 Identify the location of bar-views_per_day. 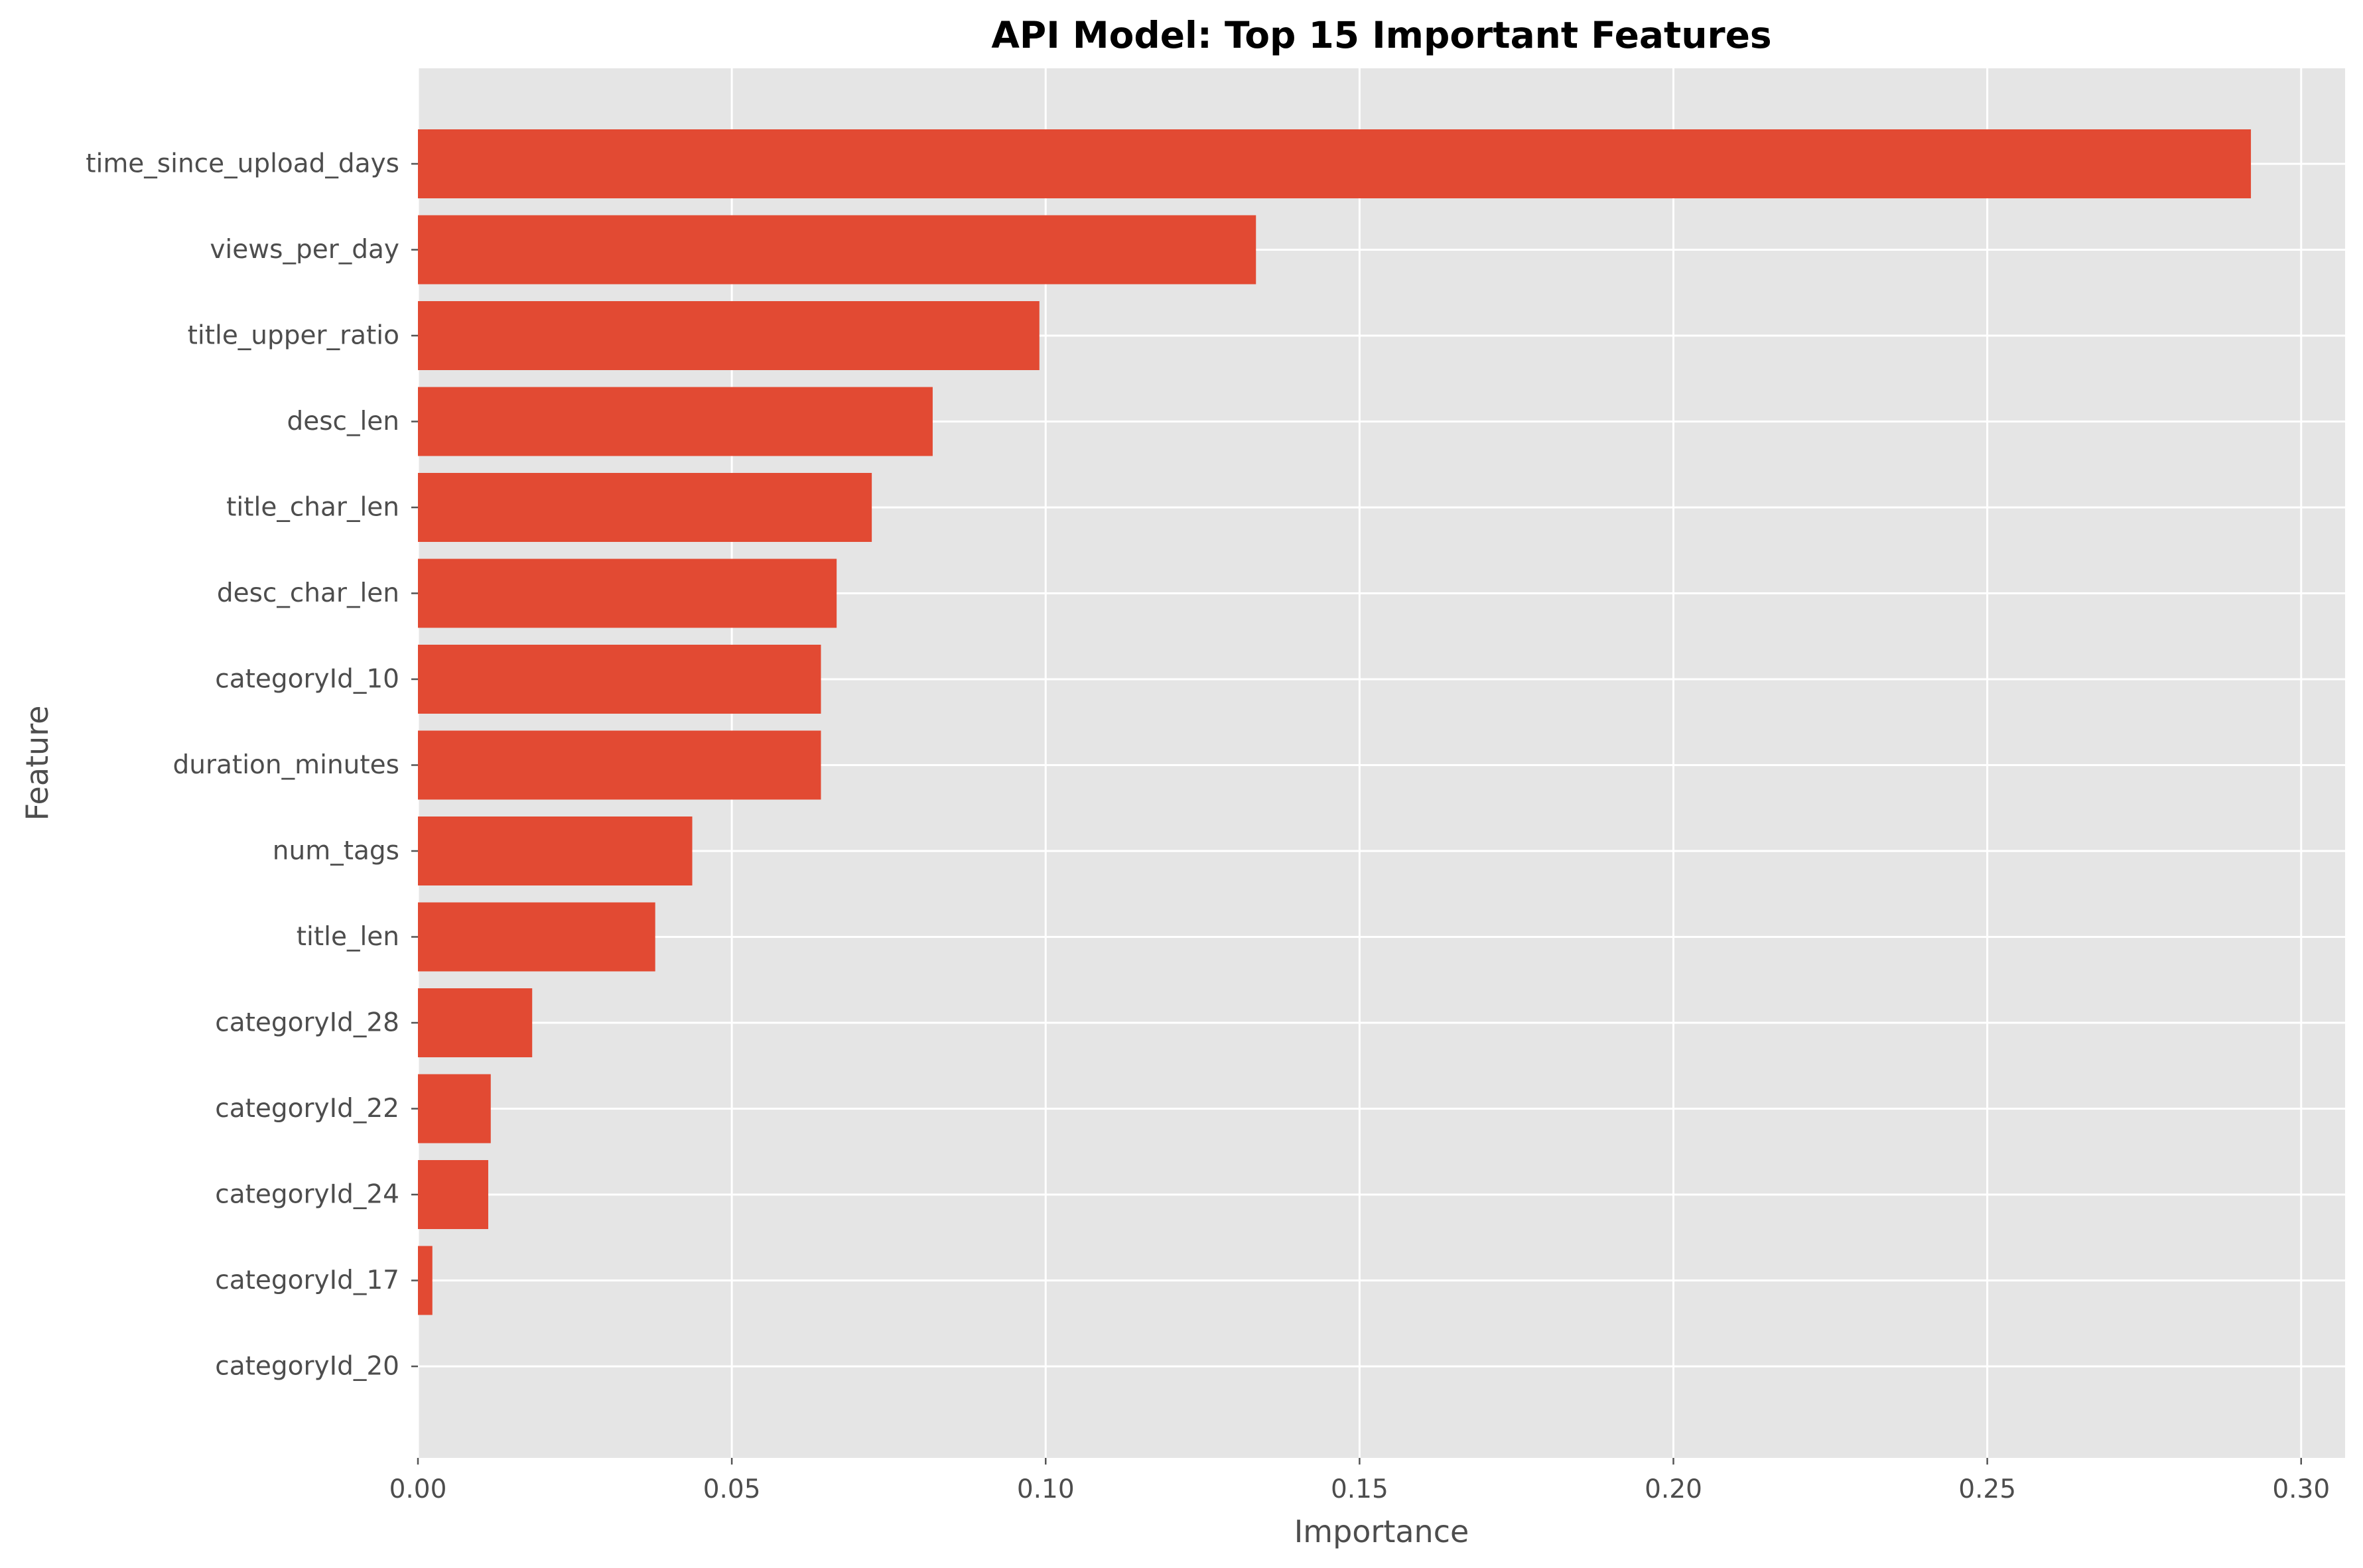
(837, 250).